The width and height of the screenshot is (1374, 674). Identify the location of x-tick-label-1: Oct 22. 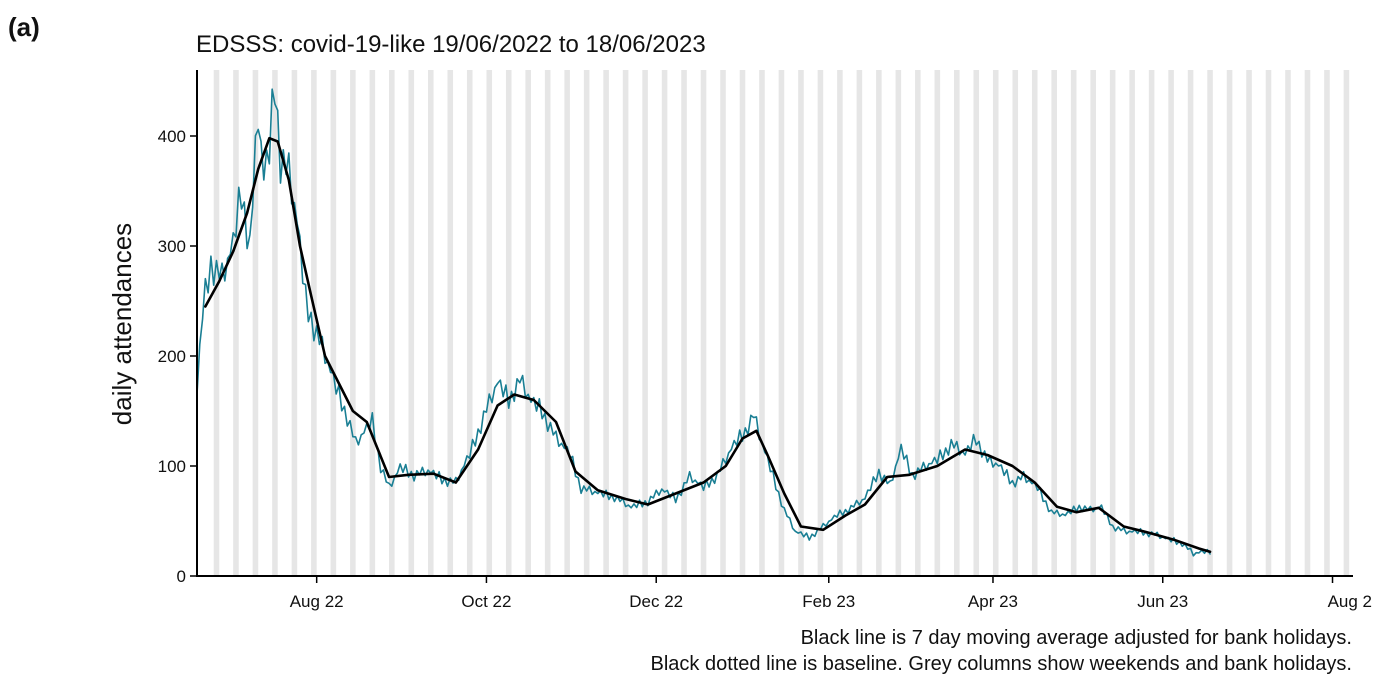
(486, 601).